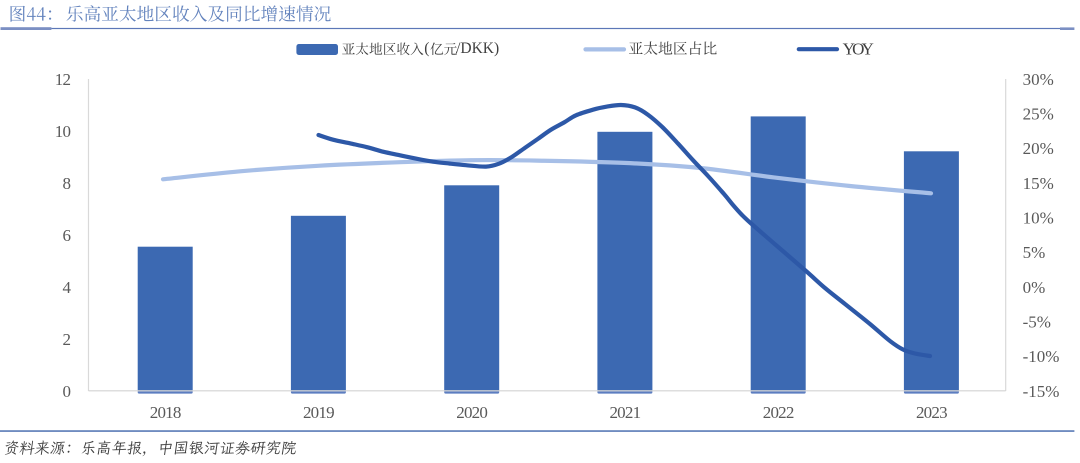 This screenshot has height=463, width=1080. Describe the element at coordinates (165, 412) in the screenshot. I see `svg-text: 2018` at that location.